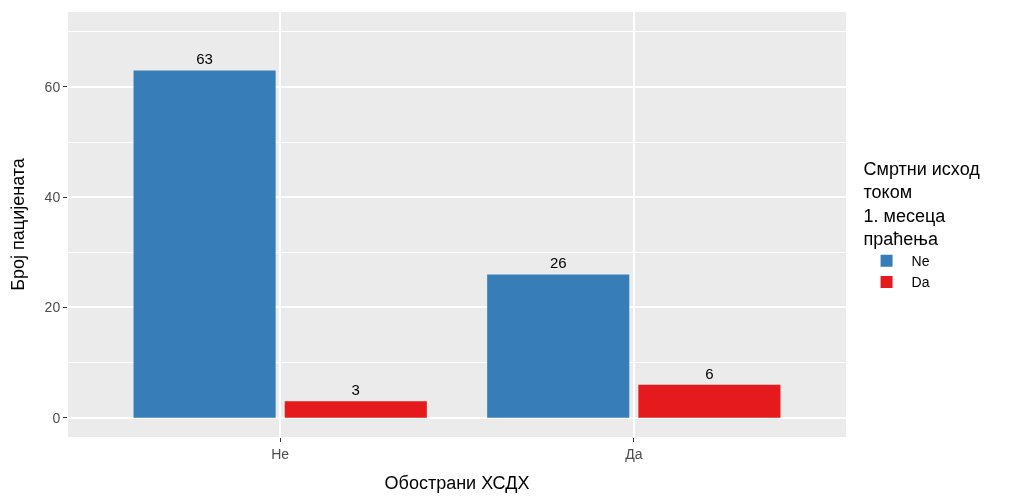 The height and width of the screenshot is (501, 1016). Describe the element at coordinates (204, 59) in the screenshot. I see `data-label: 63` at that location.